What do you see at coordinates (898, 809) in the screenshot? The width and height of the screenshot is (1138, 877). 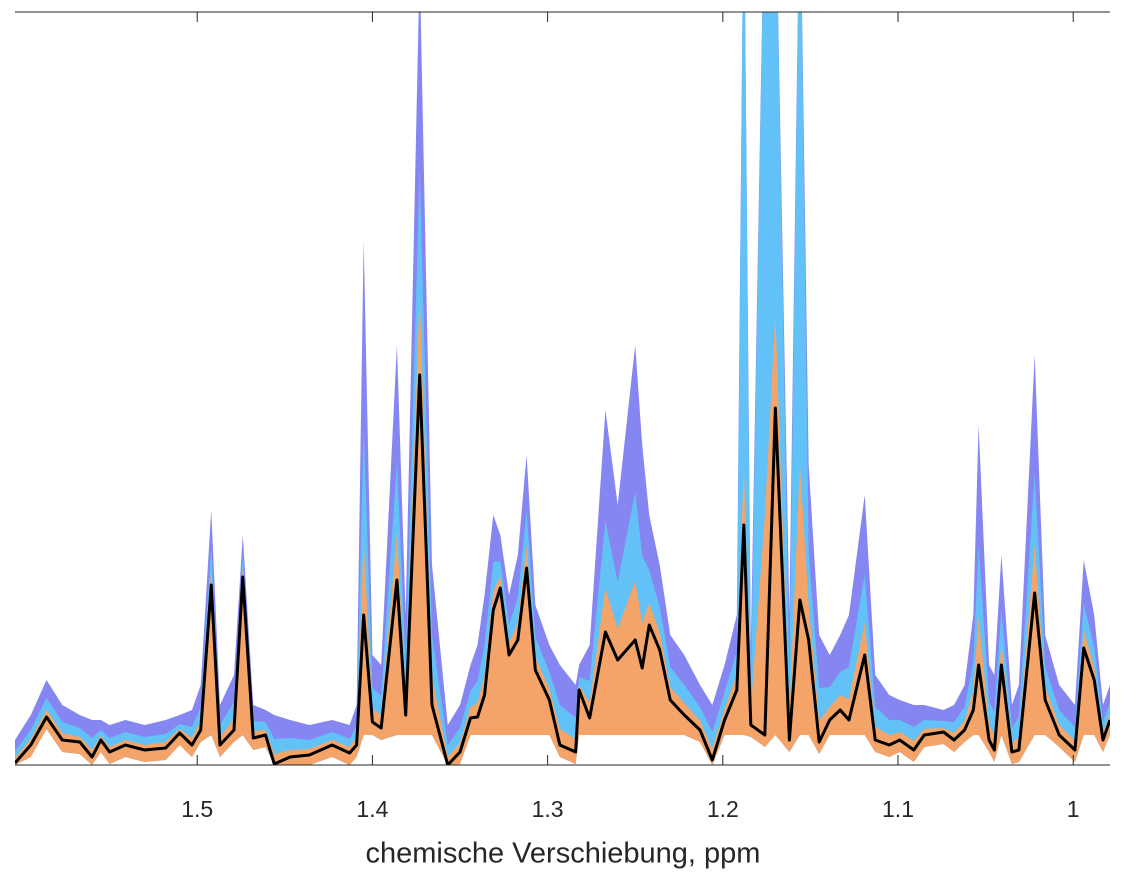 I see `x-tick-label: 1.1` at bounding box center [898, 809].